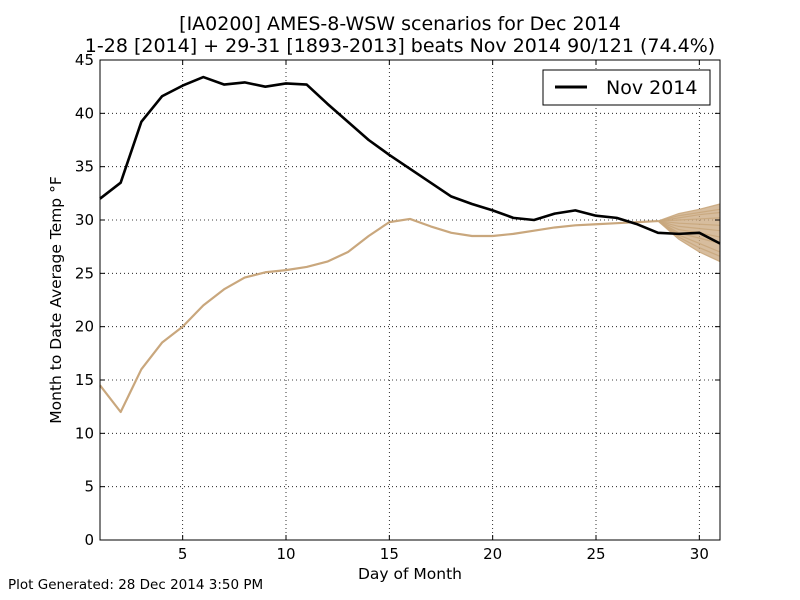  I want to click on y-tick-label: 15, so click(84, 380).